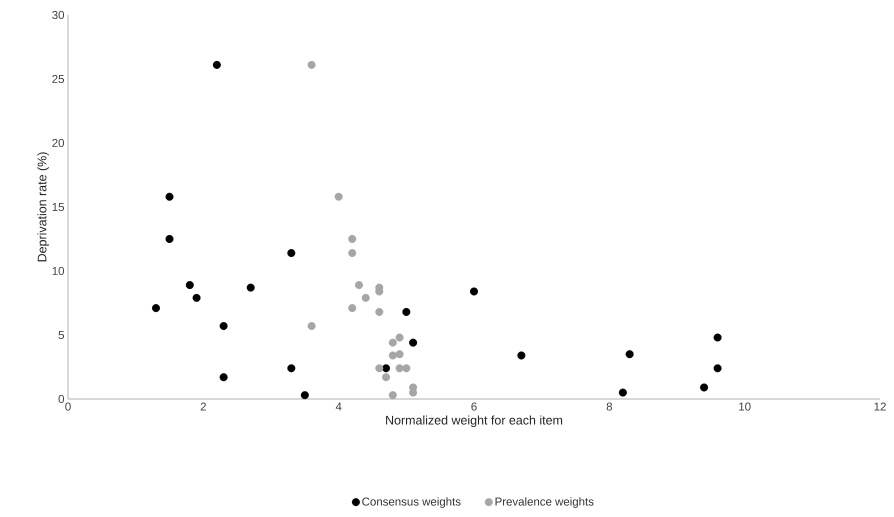 The width and height of the screenshot is (894, 517). Describe the element at coordinates (545, 502) in the screenshot. I see `legend-label: Prevalence weights` at that location.